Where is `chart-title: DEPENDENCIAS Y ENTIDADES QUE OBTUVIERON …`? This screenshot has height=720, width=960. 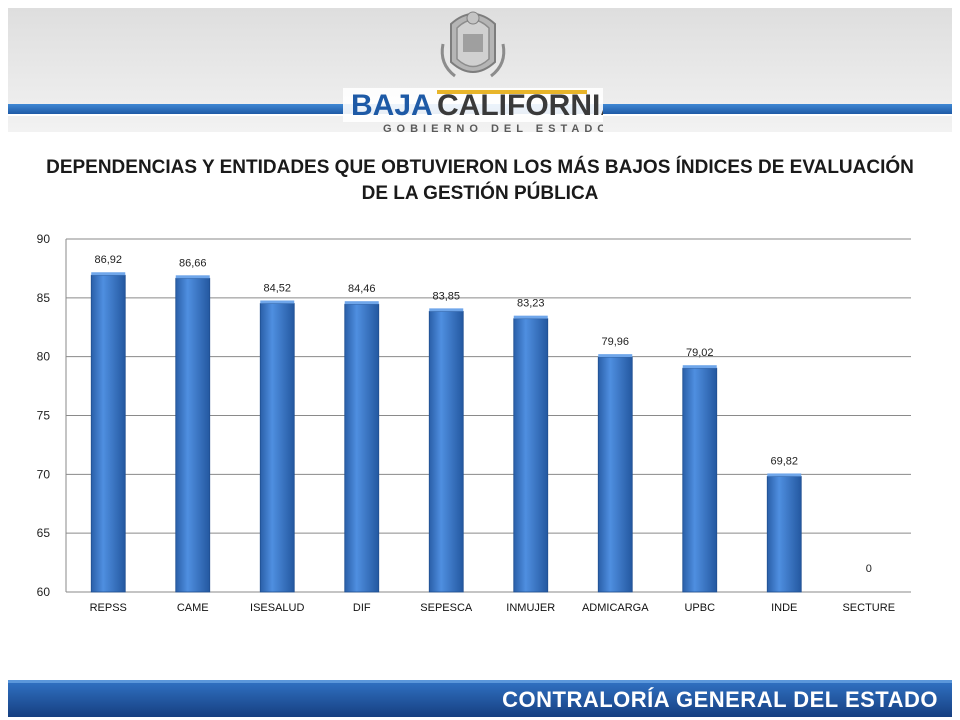
chart-title: DEPENDENCIAS Y ENTIDADES QUE OBTUVIERON … is located at coordinates (480, 181).